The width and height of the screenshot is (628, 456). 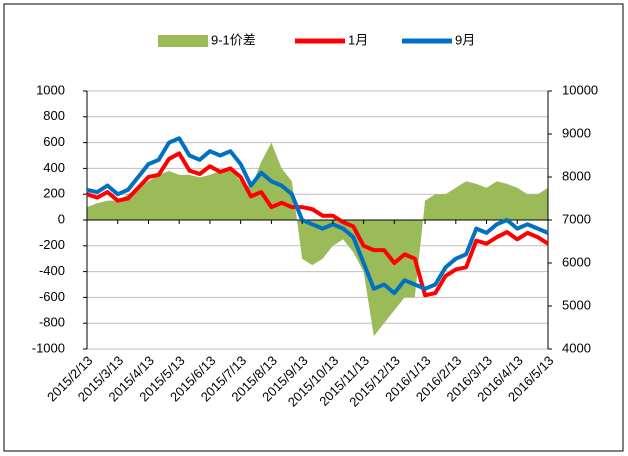 I want to click on y2-tick-label: 5000, so click(x=576, y=304).